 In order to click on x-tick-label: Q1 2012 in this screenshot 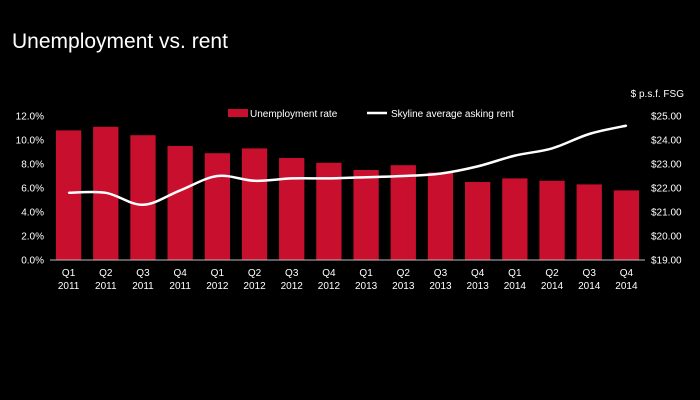, I will do `click(217, 280)`.